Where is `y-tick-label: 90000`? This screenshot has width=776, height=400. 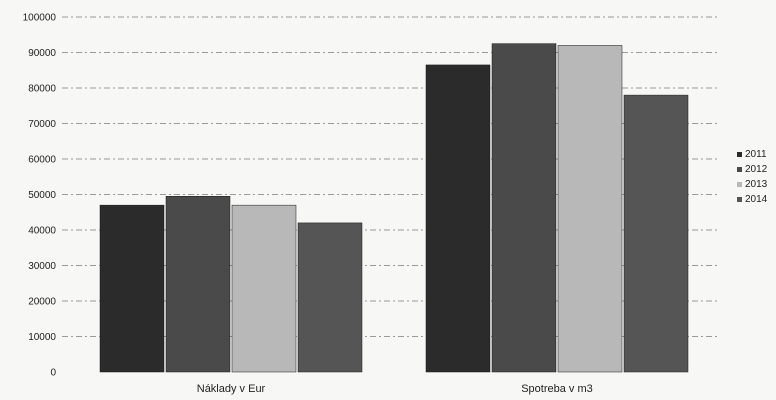
y-tick-label: 90000 is located at coordinates (42, 53).